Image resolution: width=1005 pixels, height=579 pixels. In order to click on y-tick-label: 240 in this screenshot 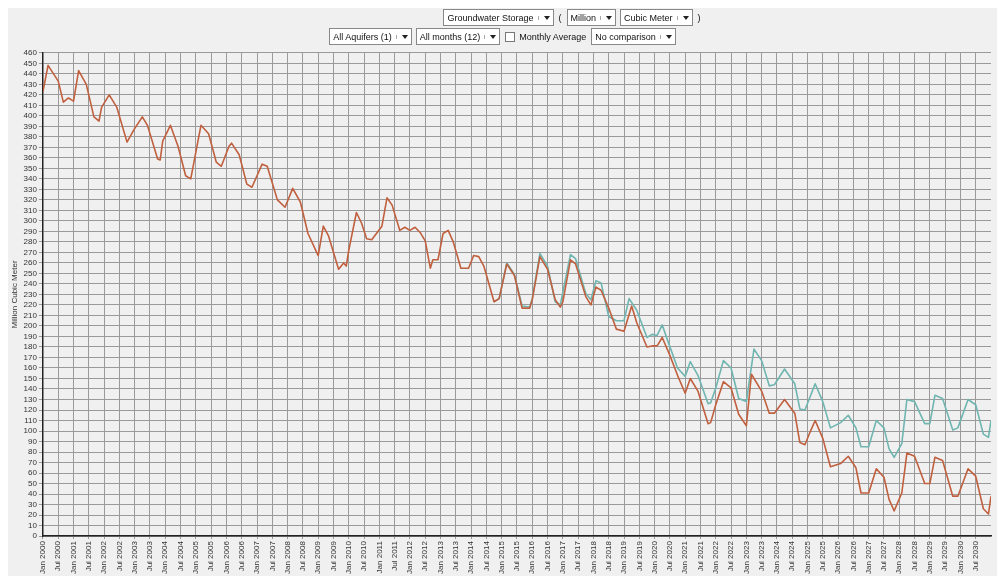, I will do `click(30, 284)`.